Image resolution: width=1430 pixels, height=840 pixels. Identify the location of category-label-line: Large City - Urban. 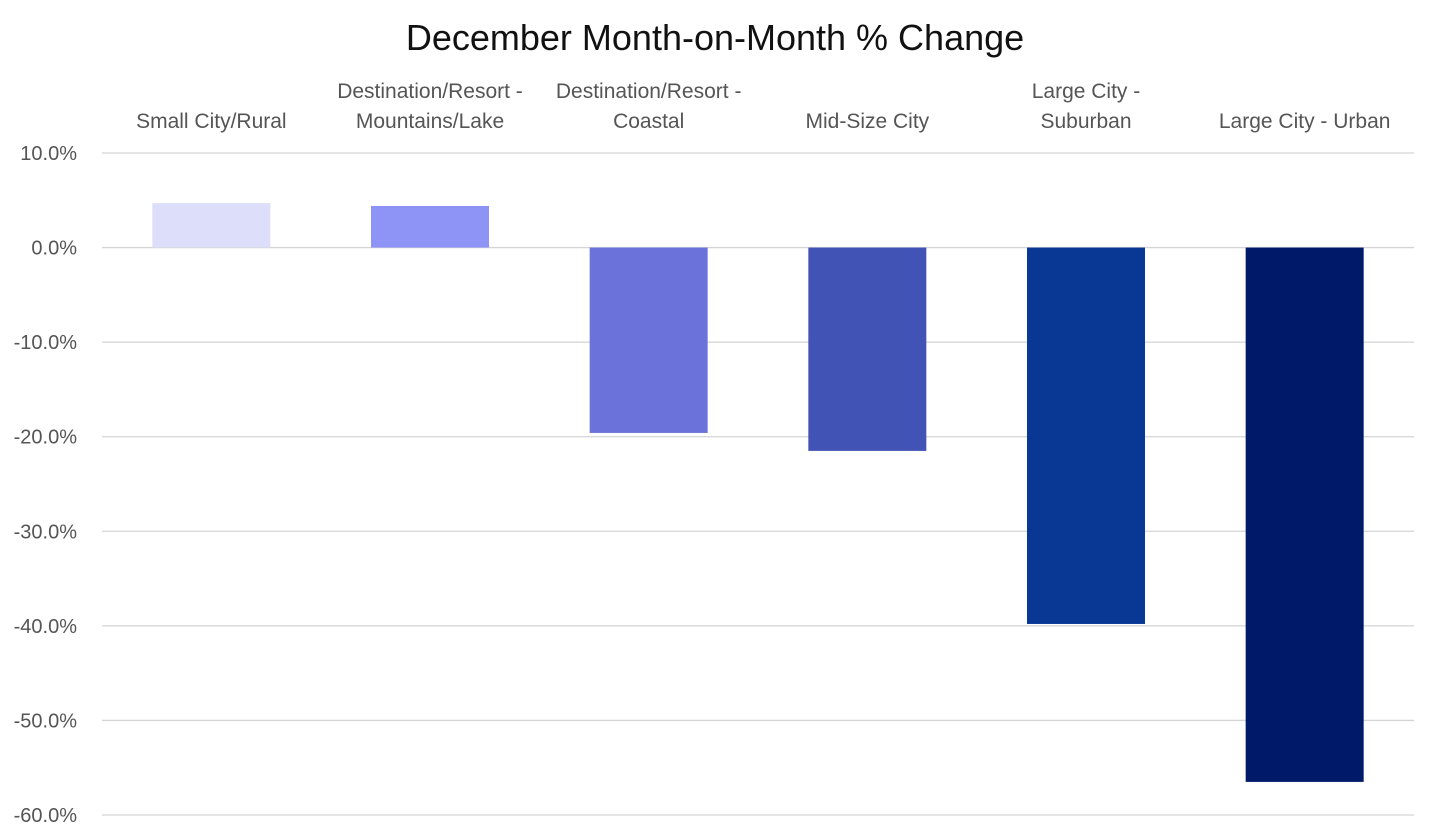
(1305, 121).